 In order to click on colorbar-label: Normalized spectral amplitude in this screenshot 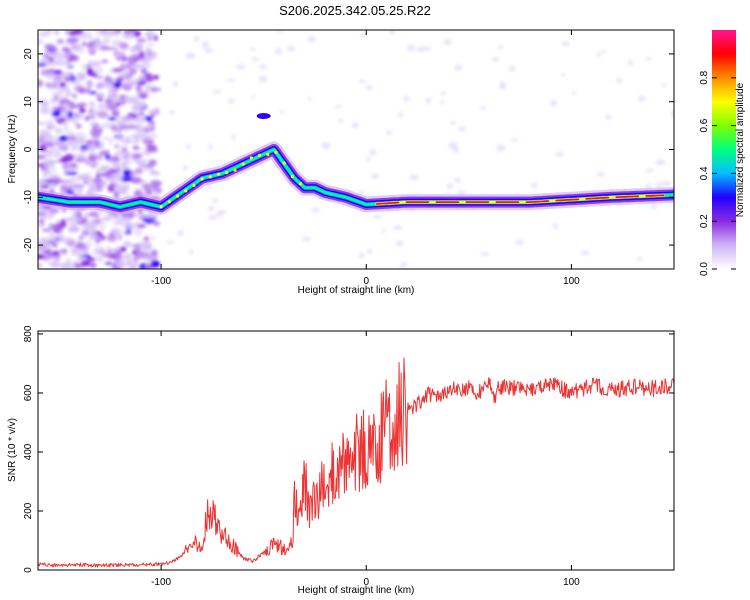, I will do `click(740, 149)`.